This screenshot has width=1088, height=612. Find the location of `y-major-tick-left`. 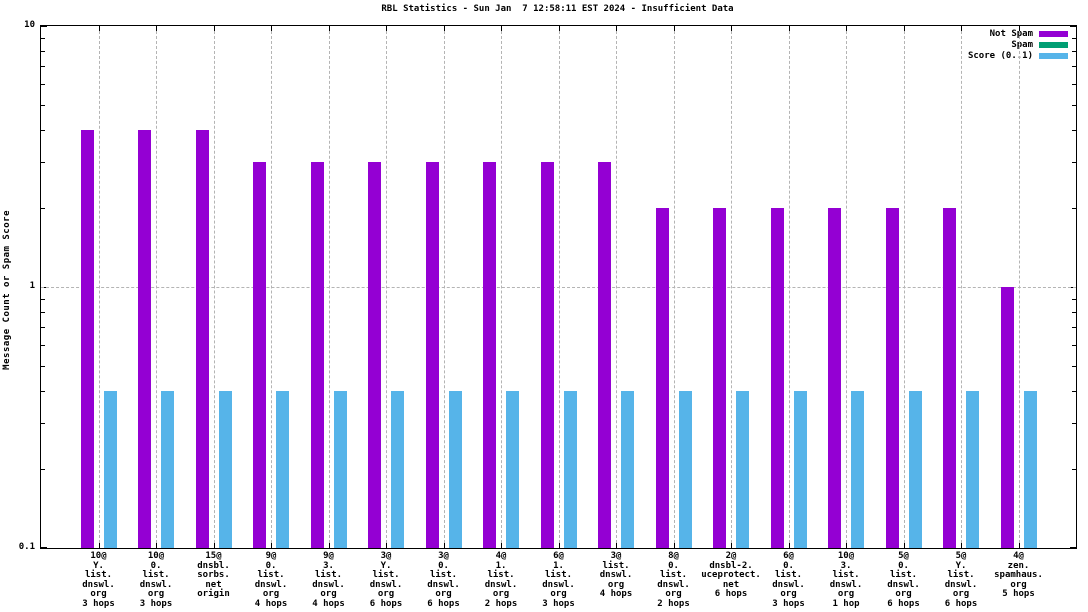

y-major-tick-left is located at coordinates (44, 547).